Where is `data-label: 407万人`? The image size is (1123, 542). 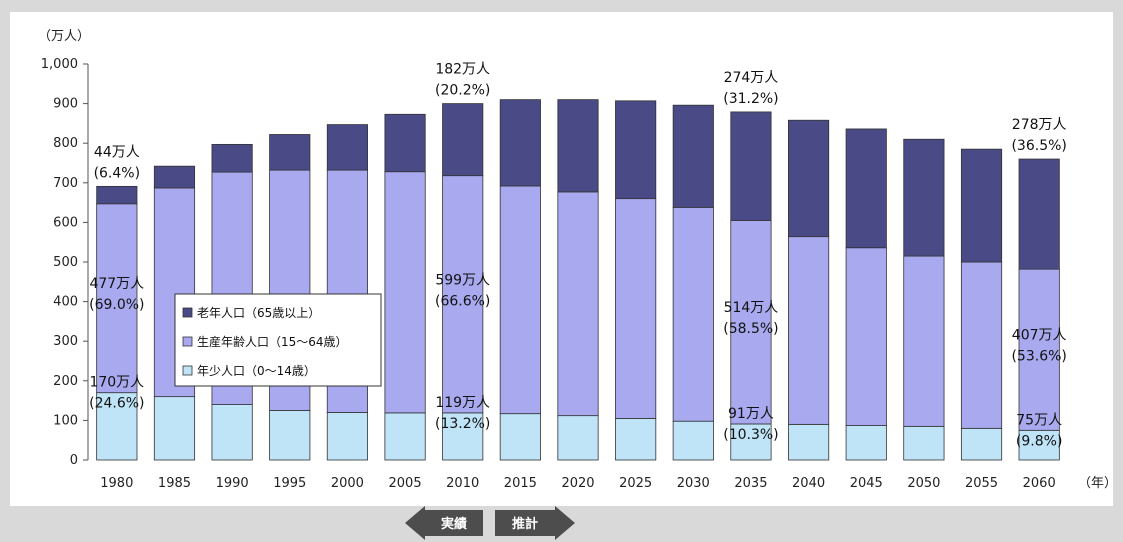
data-label: 407万人 is located at coordinates (1039, 336).